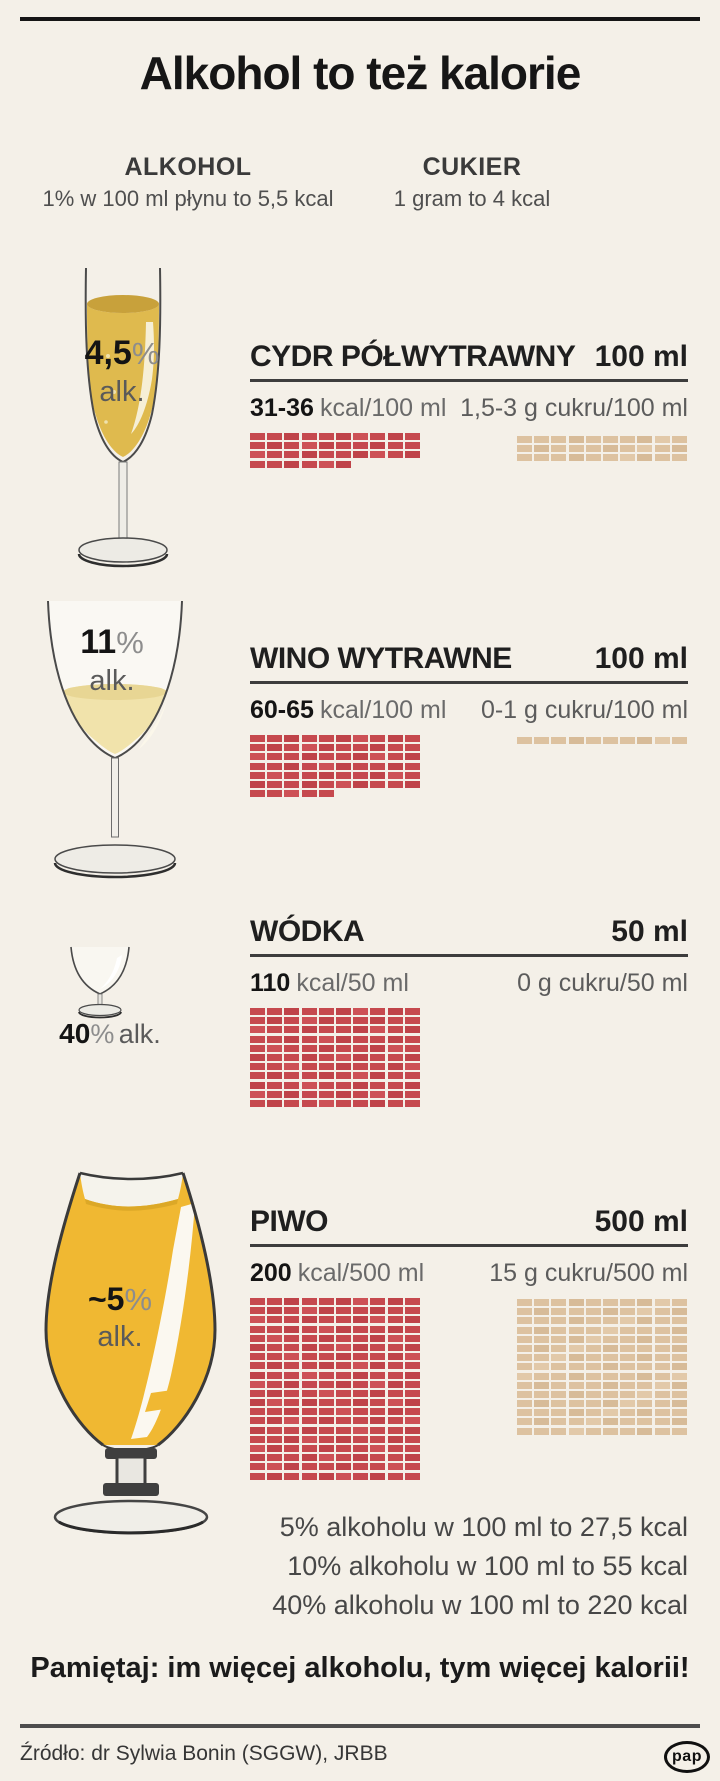  I want to click on stats-row-piwo: 200 kcal/500 ml 15 g cukru/500 ml, so click(469, 1273).